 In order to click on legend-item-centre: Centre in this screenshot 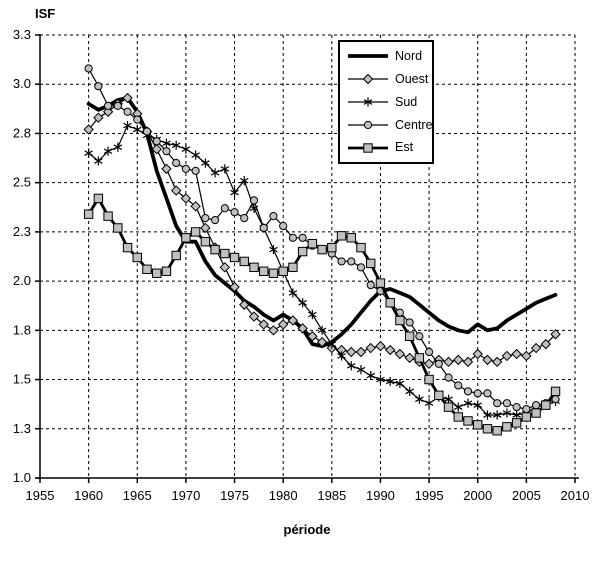, I will do `click(389, 125)`.